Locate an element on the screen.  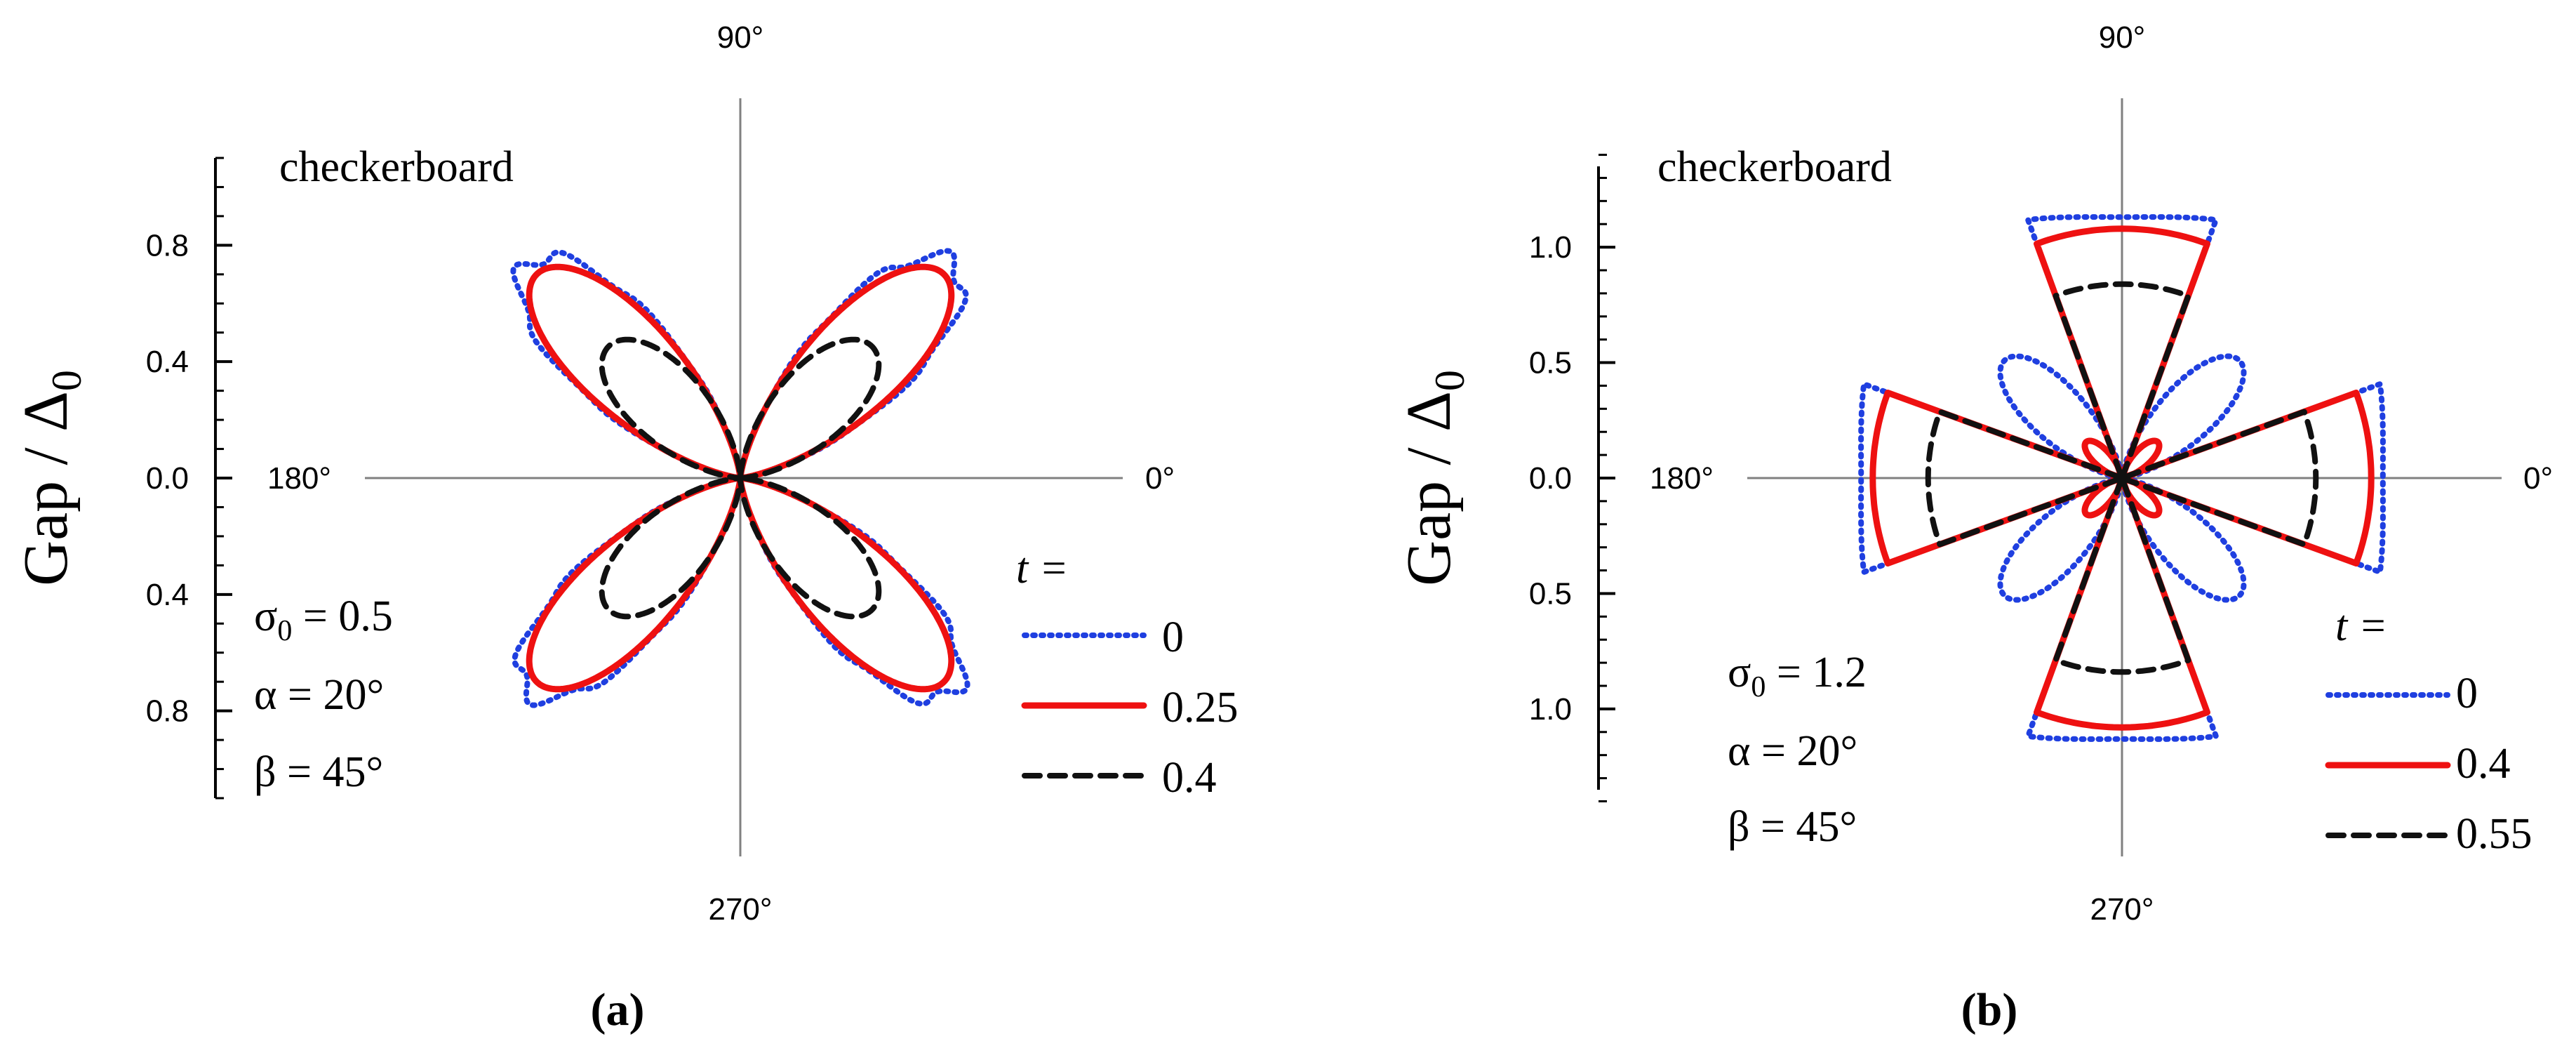
panel-b-series is located at coordinates (2122, 478).